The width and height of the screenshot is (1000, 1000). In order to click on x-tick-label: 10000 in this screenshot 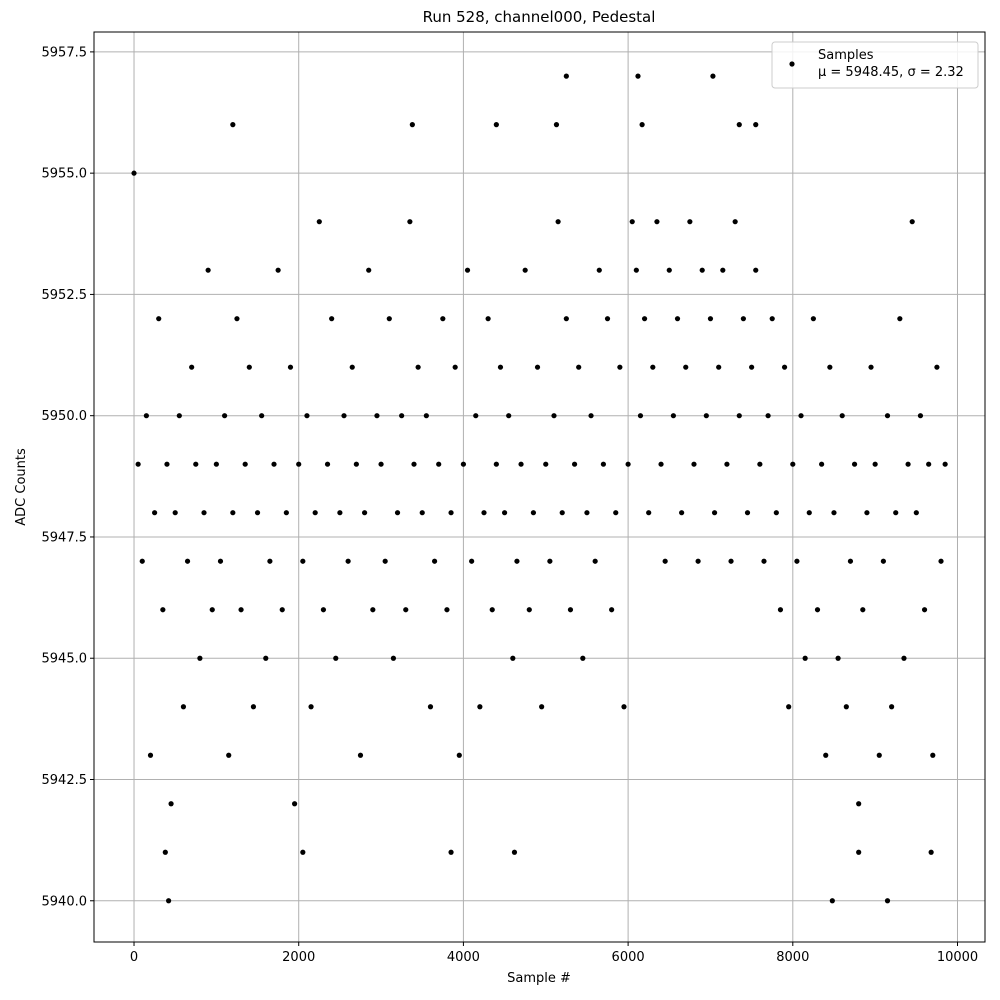, I will do `click(957, 957)`.